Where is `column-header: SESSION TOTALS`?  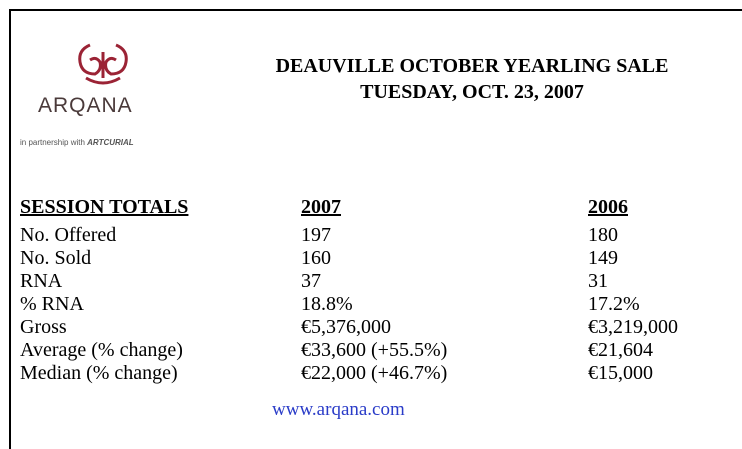
column-header: SESSION TOTALS is located at coordinates (104, 207).